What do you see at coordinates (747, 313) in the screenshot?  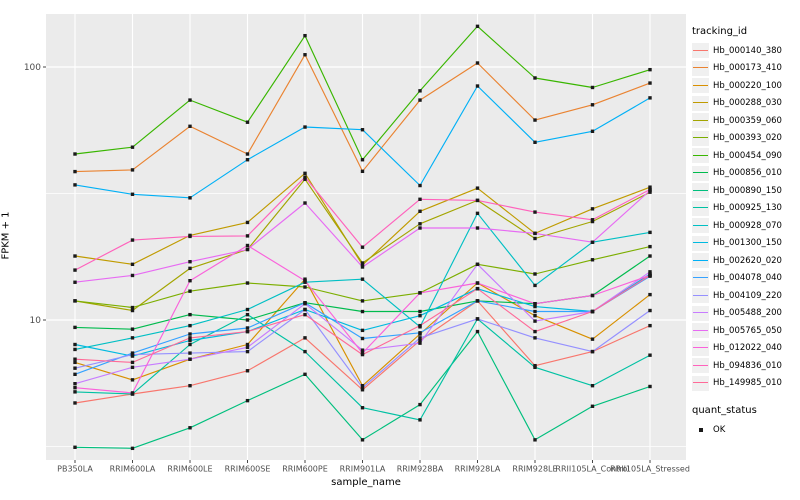 I see `legend-entry-label: Hb_005488_200` at bounding box center [747, 313].